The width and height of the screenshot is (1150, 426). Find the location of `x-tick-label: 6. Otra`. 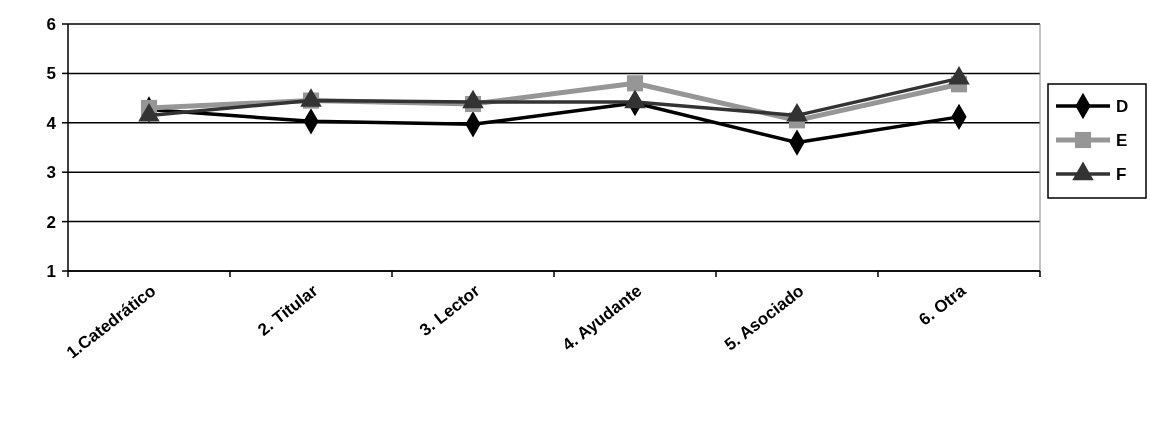

x-tick-label: 6. Otra is located at coordinates (942, 305).